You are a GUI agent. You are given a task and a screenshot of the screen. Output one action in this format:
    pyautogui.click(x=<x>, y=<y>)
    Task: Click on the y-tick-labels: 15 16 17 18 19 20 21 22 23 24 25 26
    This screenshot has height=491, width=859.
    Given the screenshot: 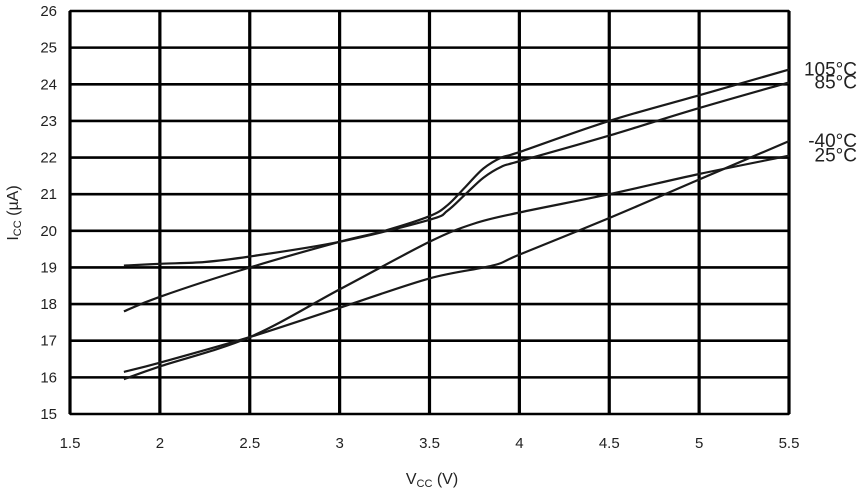 What is the action you would take?
    pyautogui.click(x=48, y=213)
    